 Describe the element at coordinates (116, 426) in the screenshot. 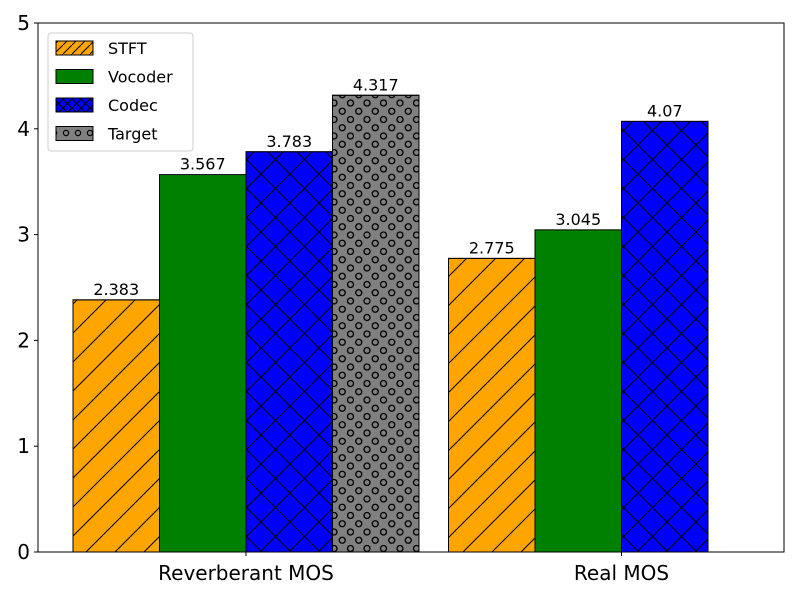

I see `bar-hatch-stft-reverberant-mos` at that location.